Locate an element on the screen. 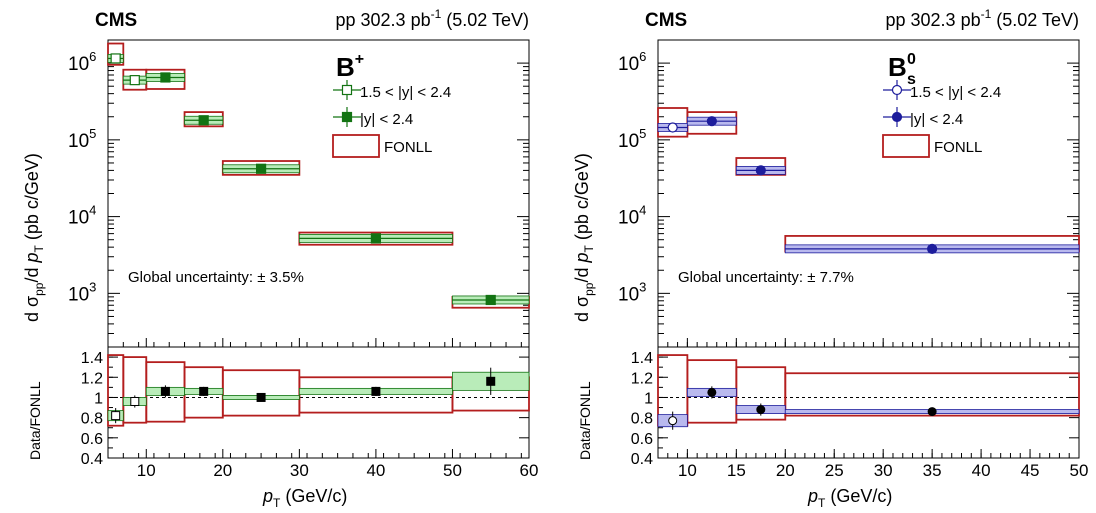 The height and width of the screenshot is (513, 1096). particle-superscript: 0 is located at coordinates (911, 59).